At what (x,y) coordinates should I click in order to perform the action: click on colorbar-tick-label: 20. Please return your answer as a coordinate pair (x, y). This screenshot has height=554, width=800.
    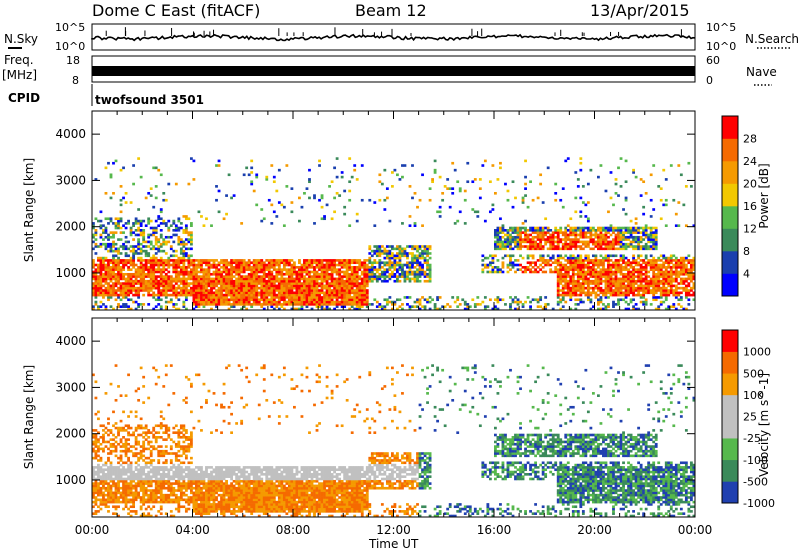
    Looking at the image, I should click on (750, 184).